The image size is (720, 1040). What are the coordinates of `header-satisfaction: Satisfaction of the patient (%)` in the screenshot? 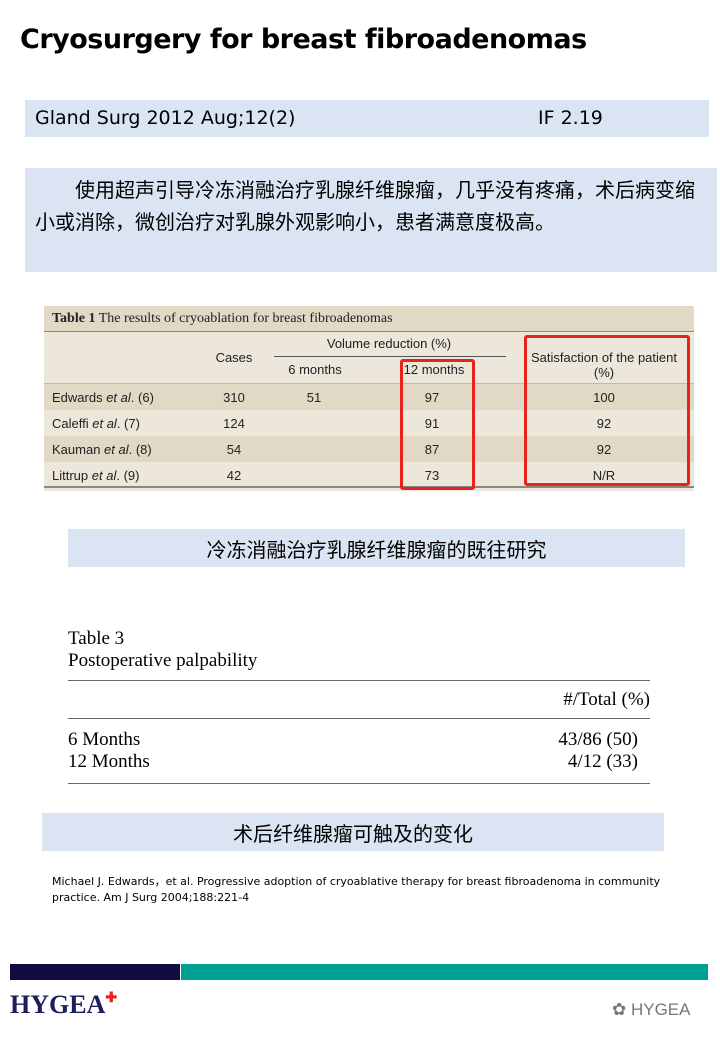 It's located at (604, 365).